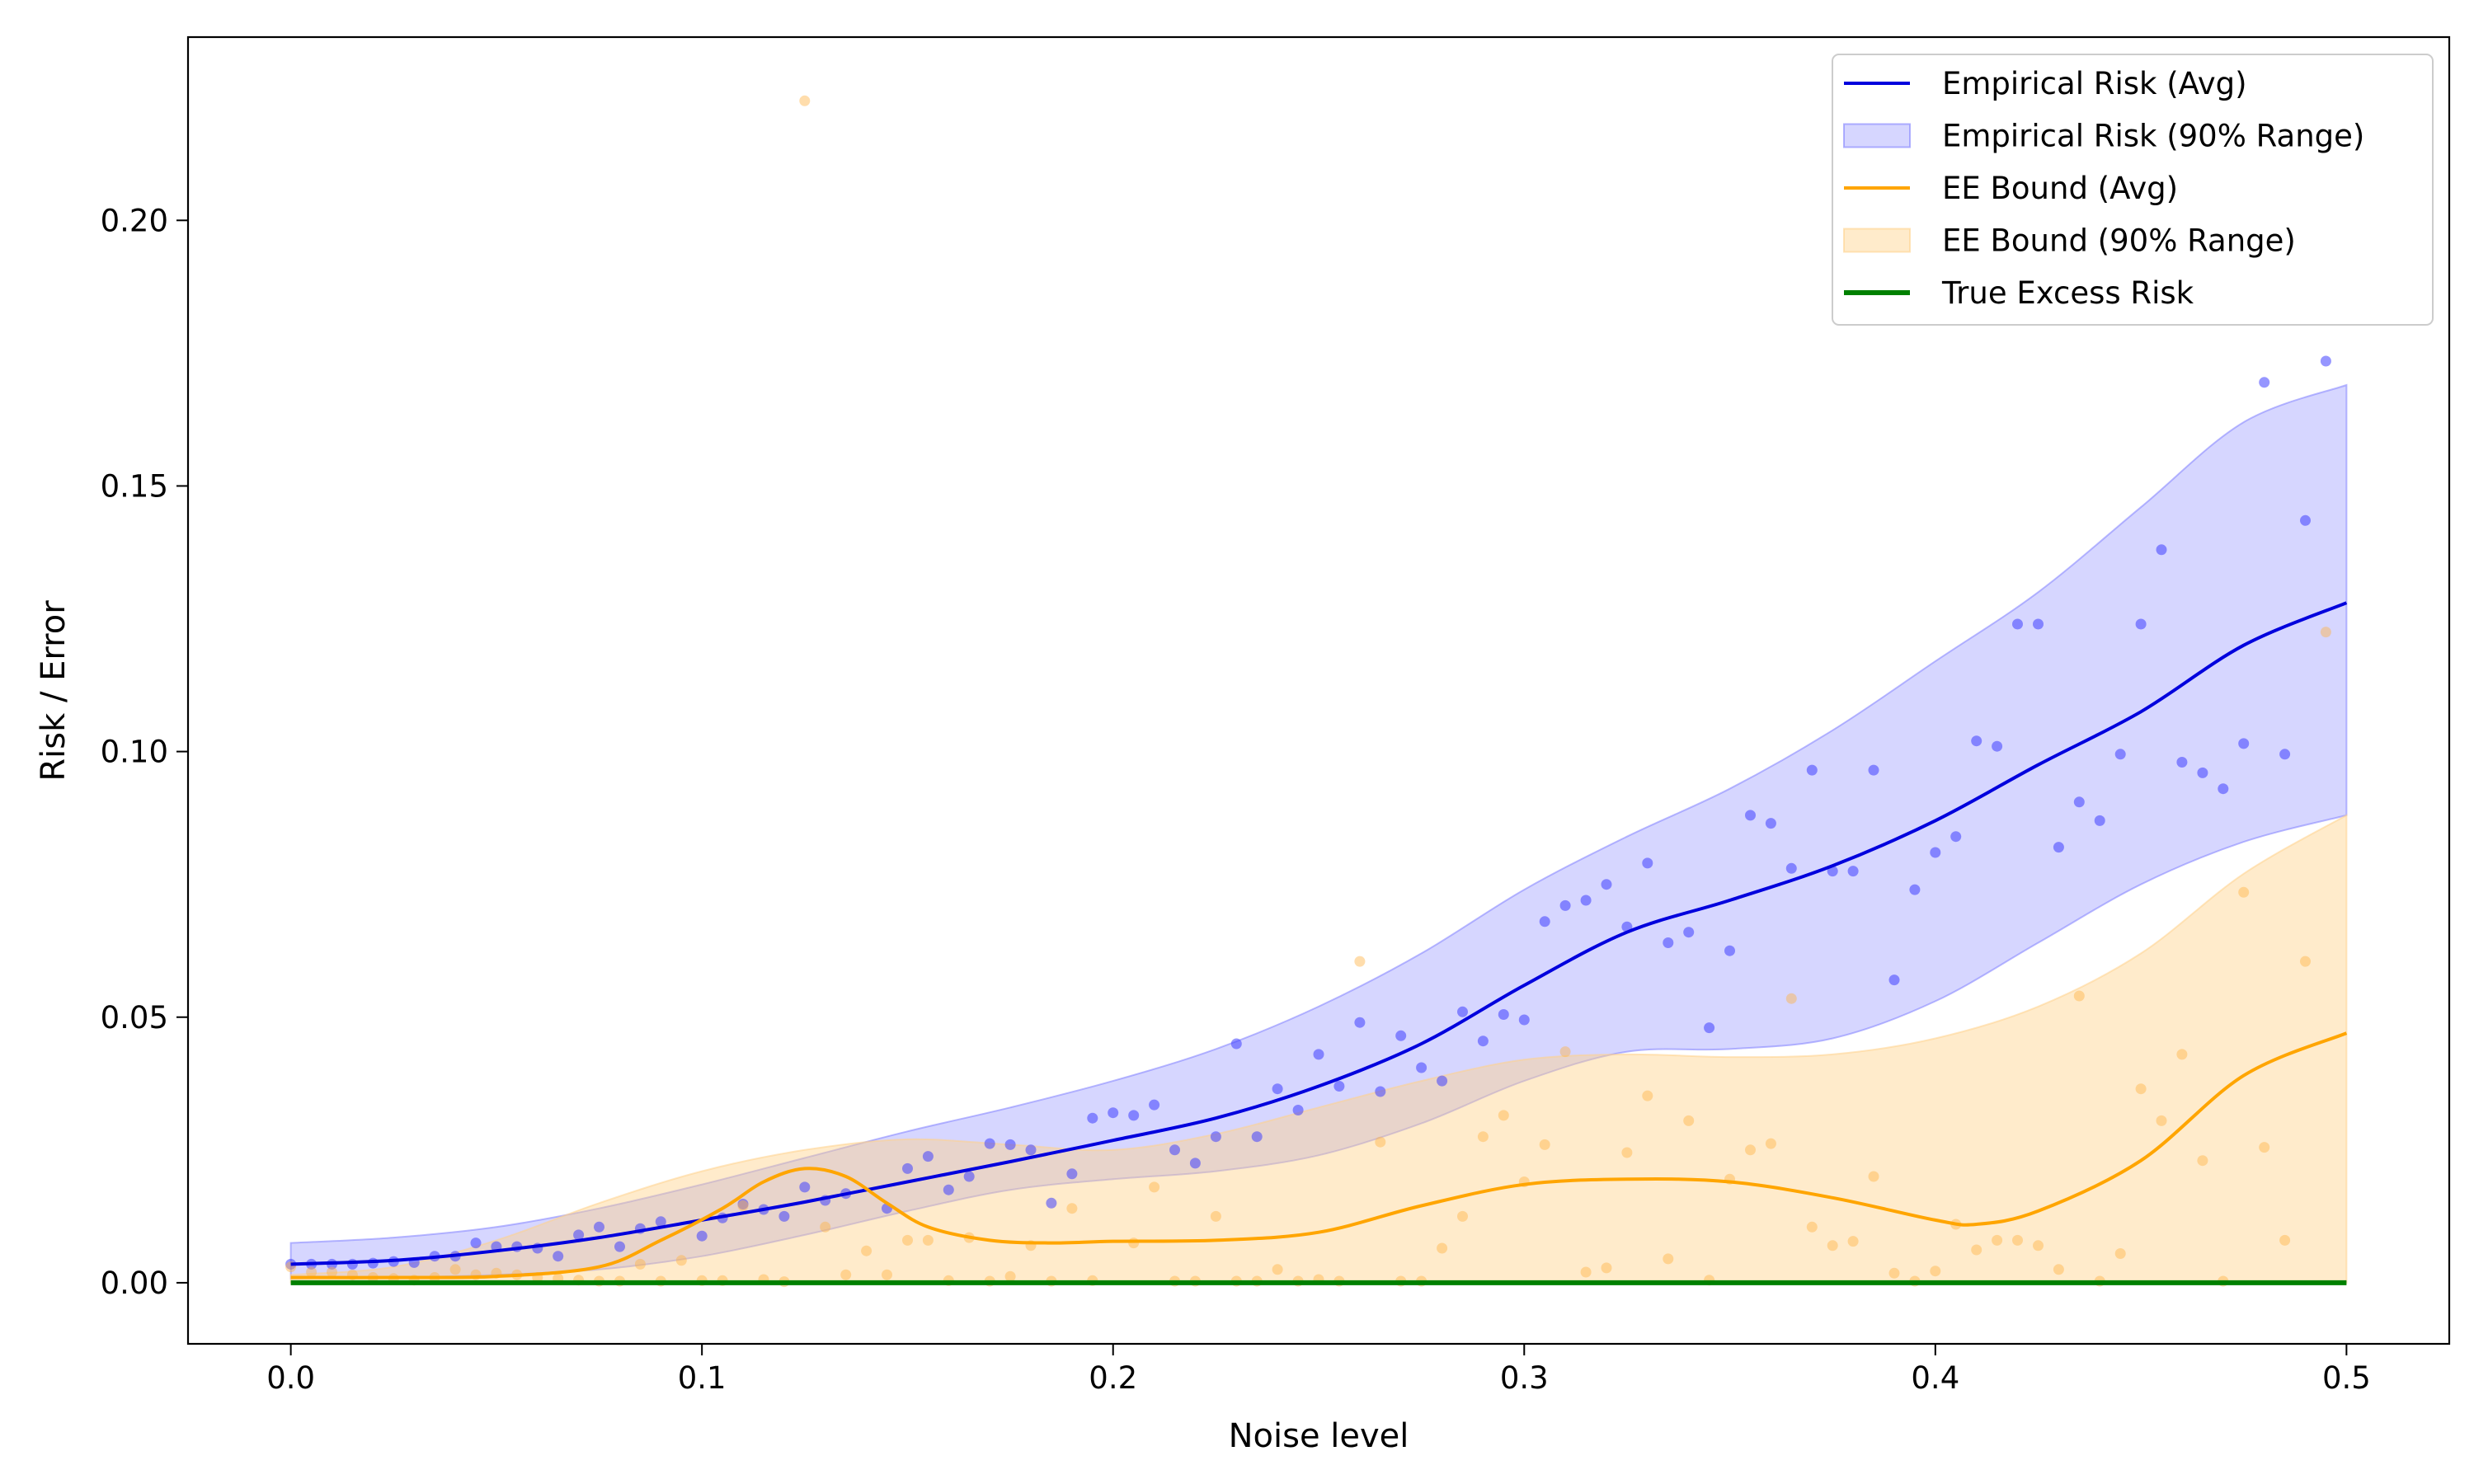 Image resolution: width=2474 pixels, height=1484 pixels. Describe the element at coordinates (2094, 83) in the screenshot. I see `legend-label-0: Empirical Risk (Avg)` at that location.